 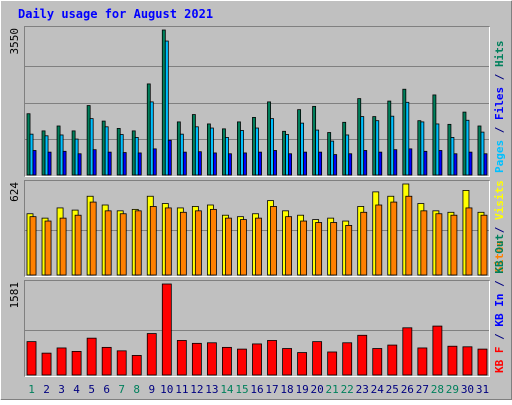 I want to click on day-label-19: 19, so click(x=301, y=389).